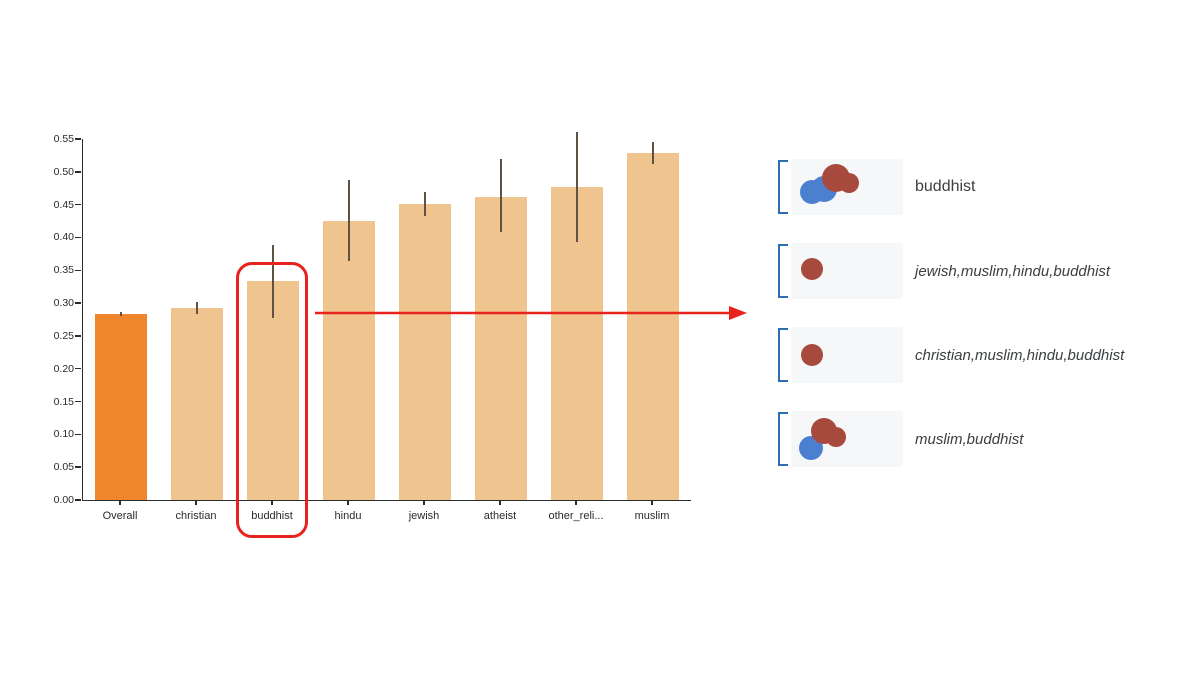 Image resolution: width=1200 pixels, height=675 pixels. I want to click on y-axis-tick-label: 0.45, so click(63, 204).